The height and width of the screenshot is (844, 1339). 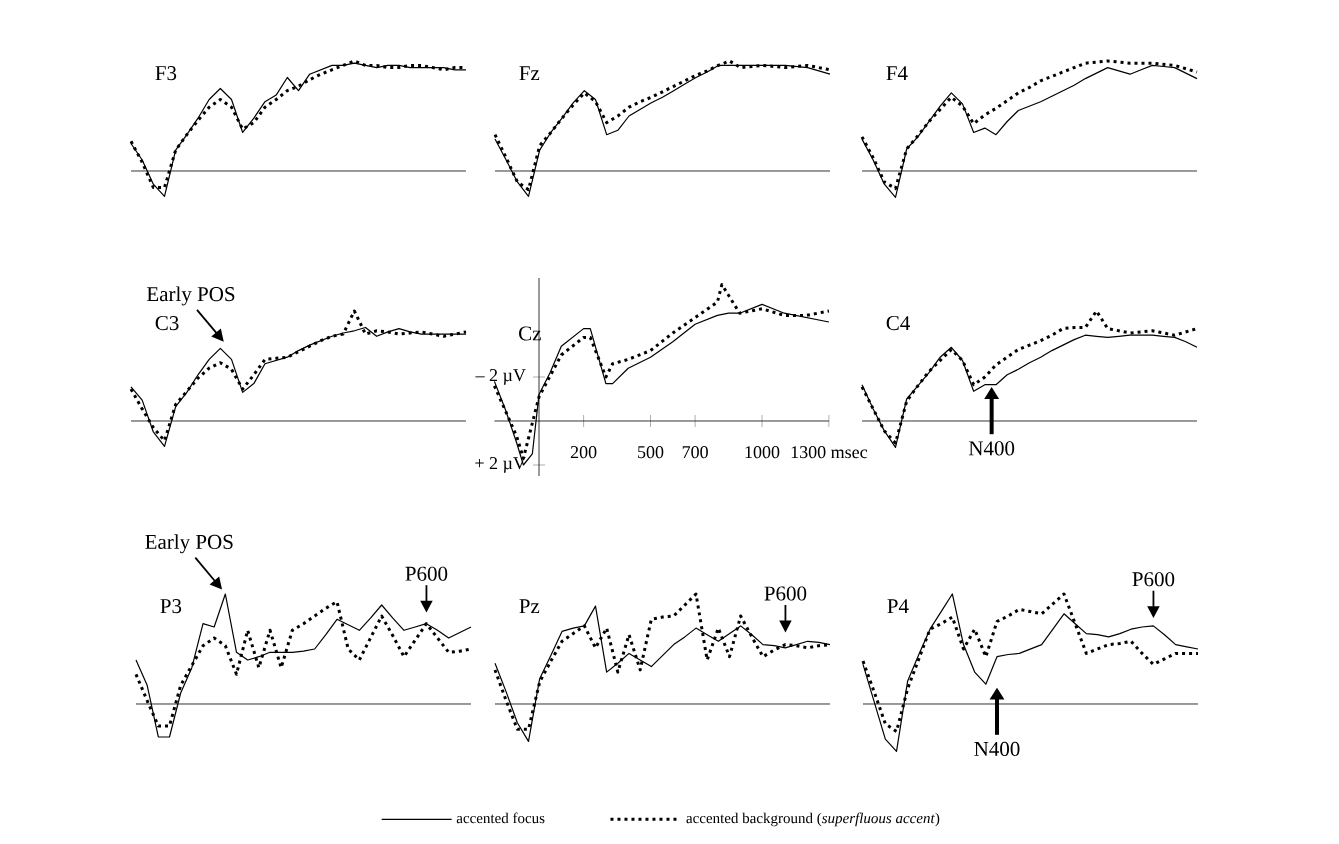 What do you see at coordinates (898, 606) in the screenshot?
I see `chart-title: P4` at bounding box center [898, 606].